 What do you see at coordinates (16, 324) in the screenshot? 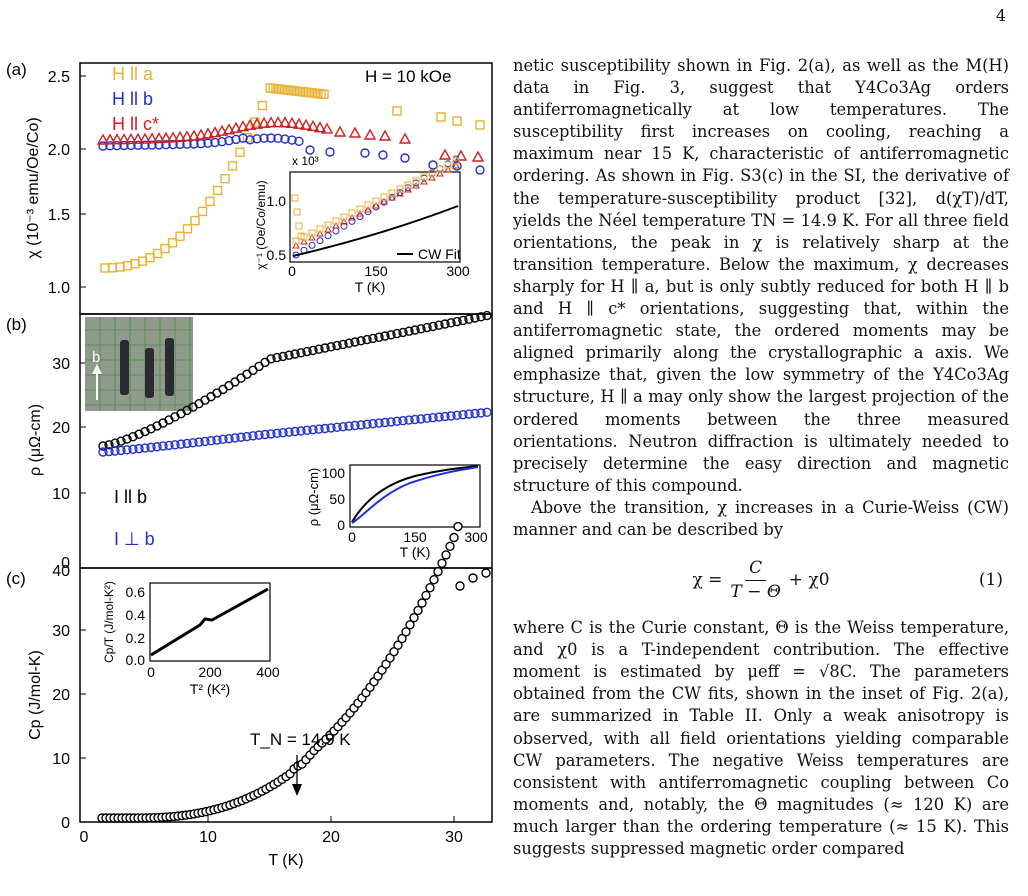
I see `panel-b-label: (b)` at bounding box center [16, 324].